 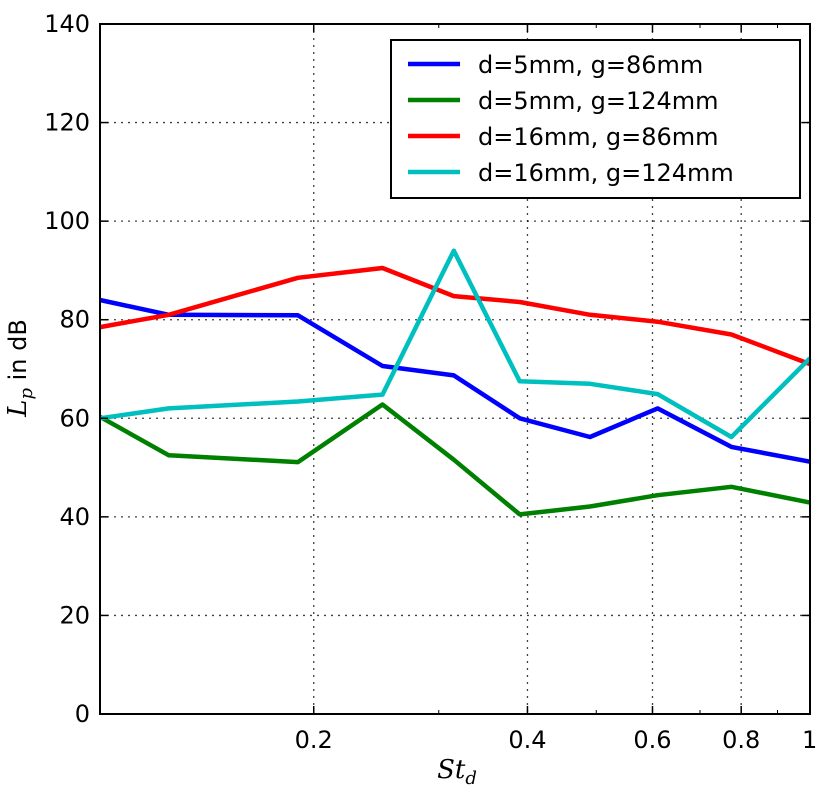 What do you see at coordinates (74, 418) in the screenshot?
I see `y-tick-label: 60` at bounding box center [74, 418].